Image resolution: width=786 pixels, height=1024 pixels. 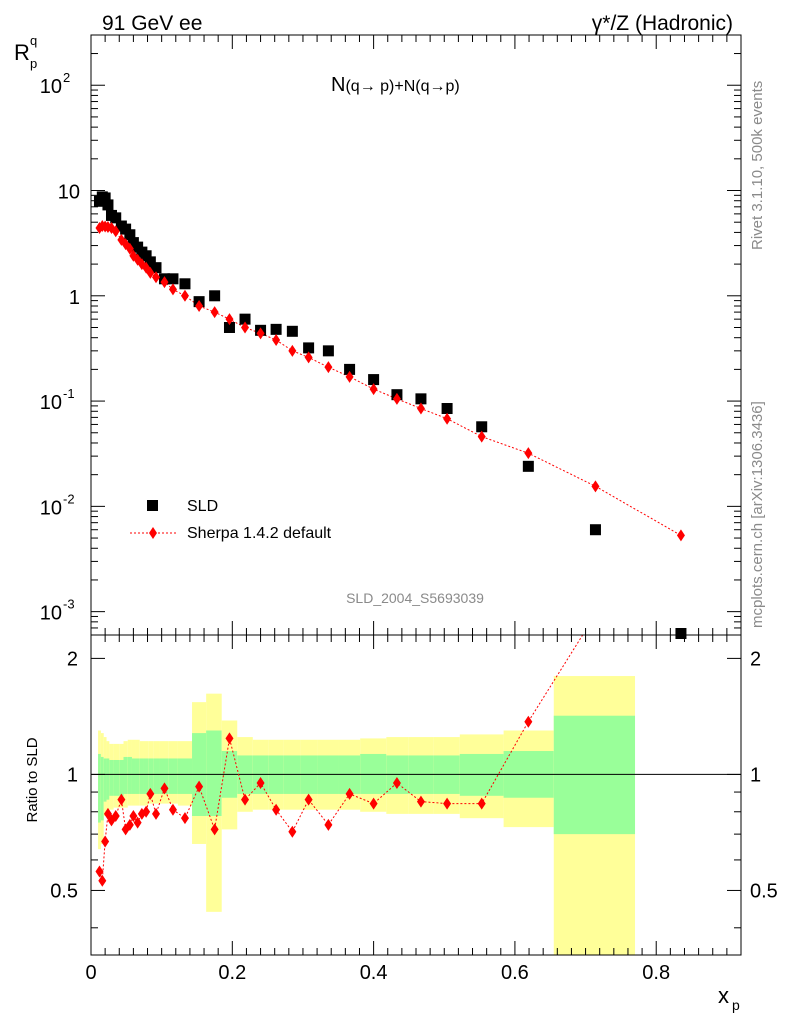 I want to click on ylabel-superscript: q, so click(x=33, y=40).